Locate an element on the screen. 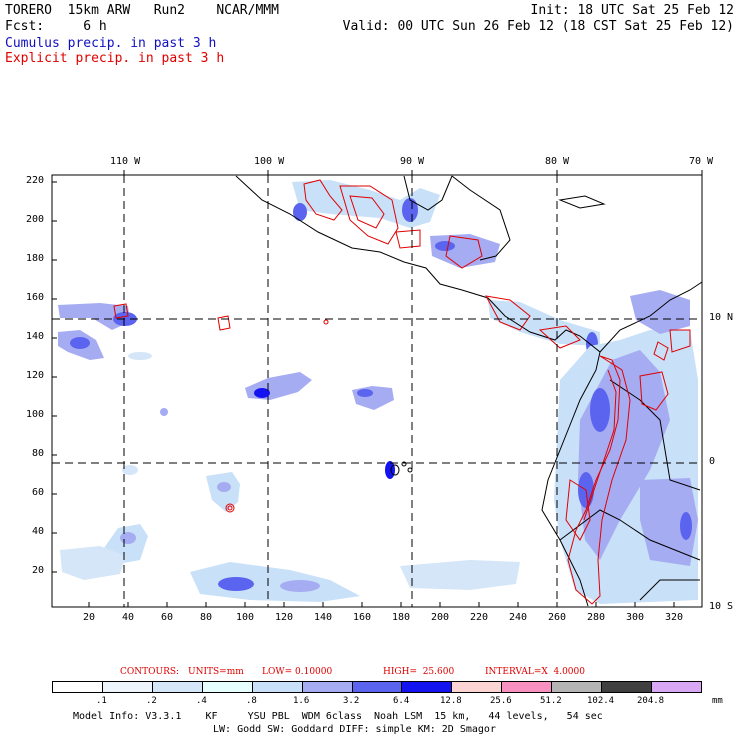  model-title: TORERO 15km ARW Run2 NCAR/MMM is located at coordinates (142, 10).